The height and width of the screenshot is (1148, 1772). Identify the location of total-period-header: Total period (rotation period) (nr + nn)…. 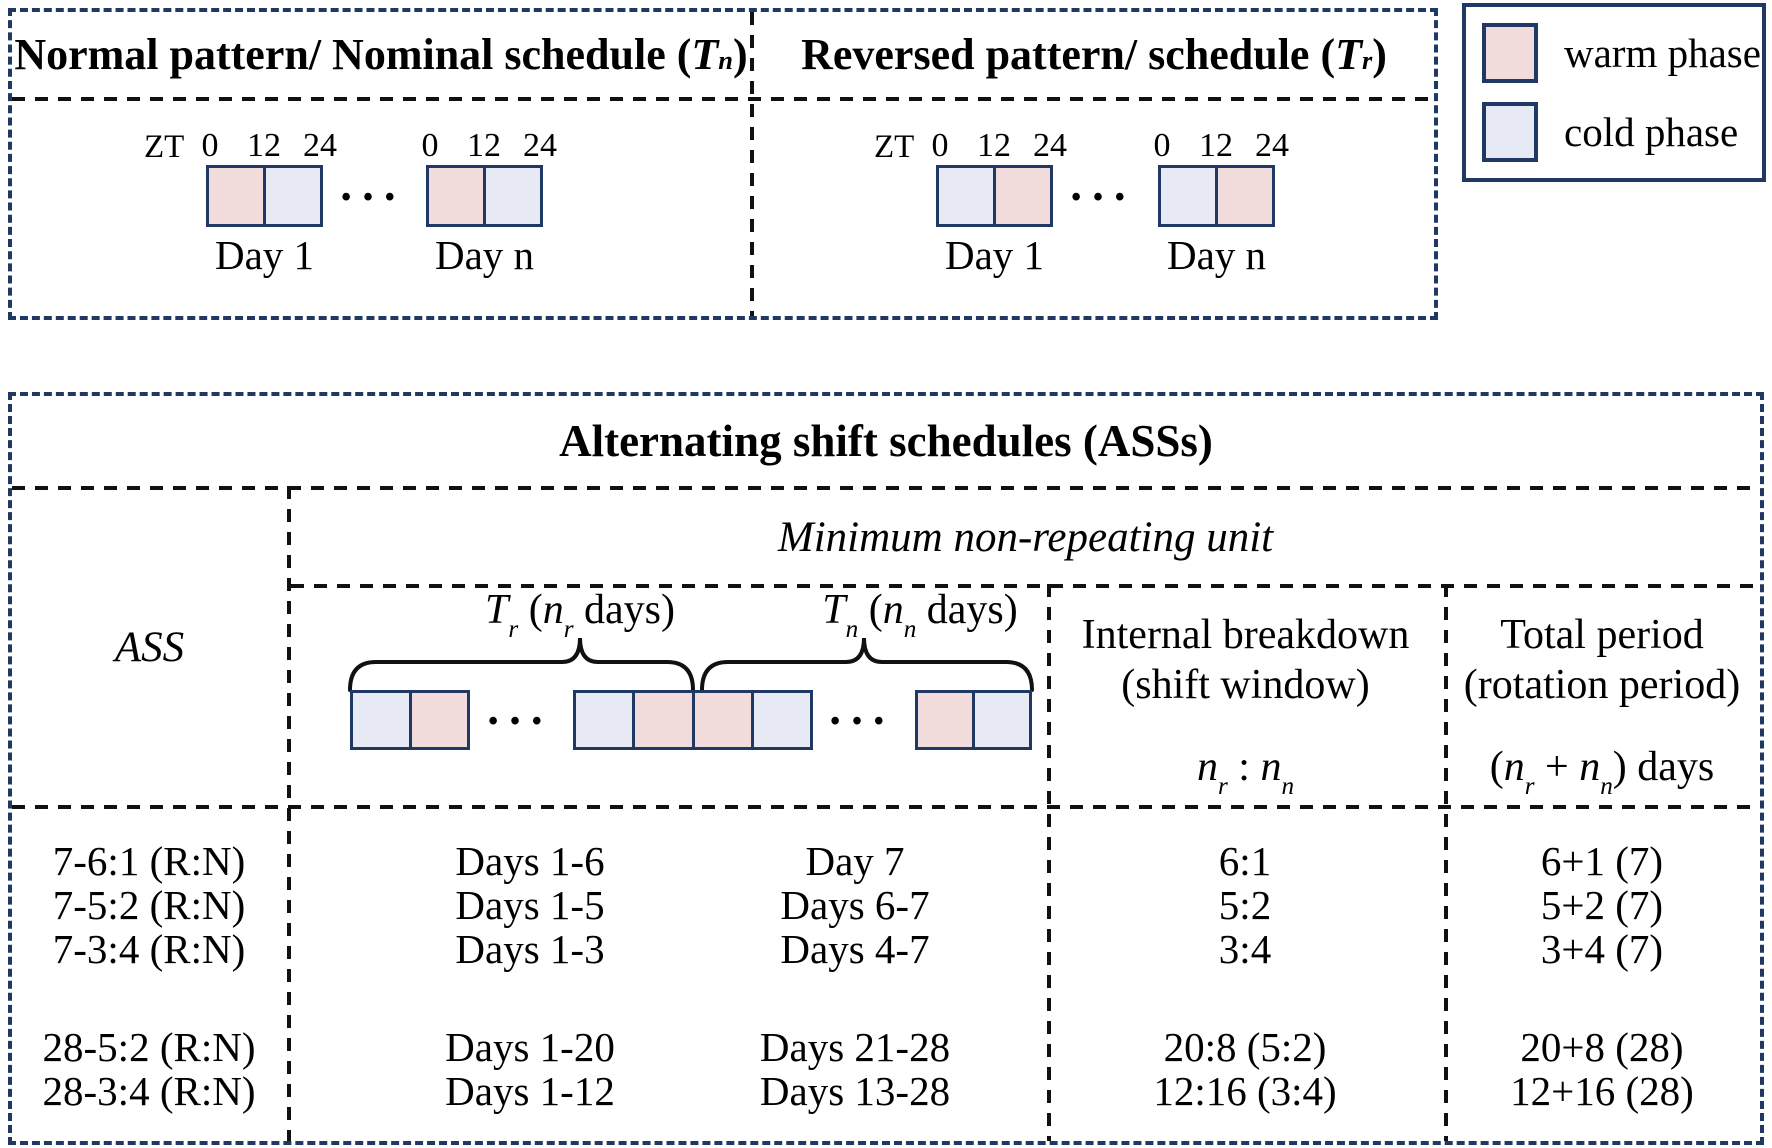
(1602, 694).